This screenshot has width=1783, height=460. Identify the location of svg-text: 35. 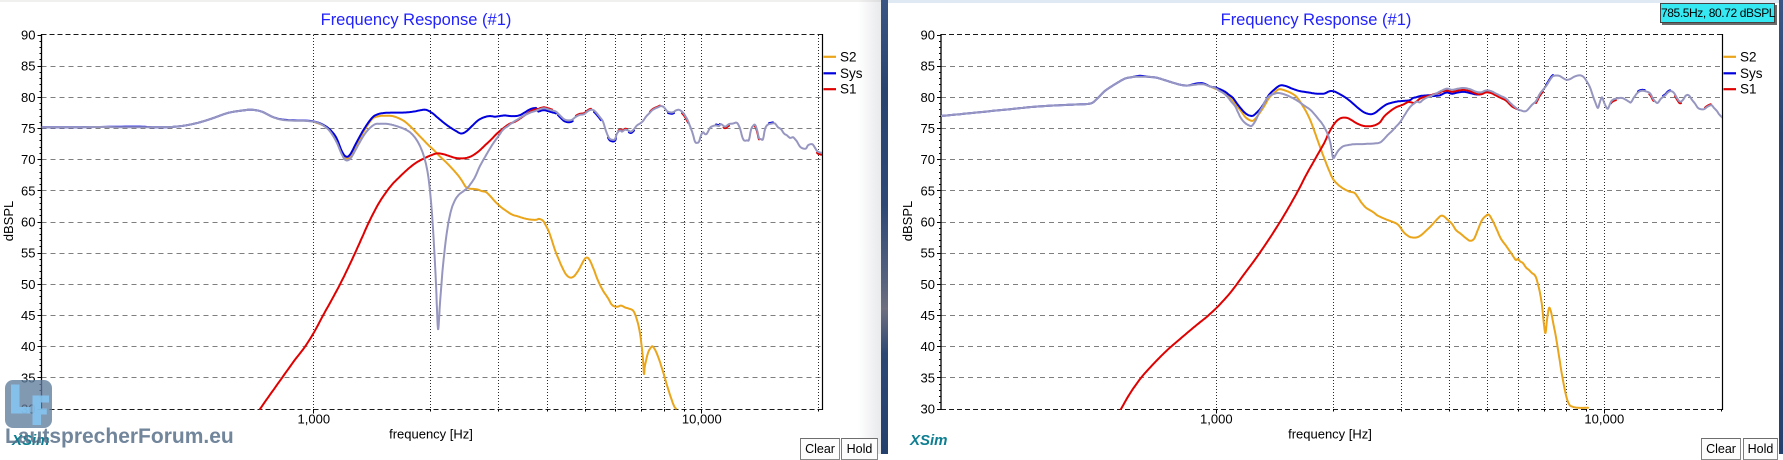
(928, 377).